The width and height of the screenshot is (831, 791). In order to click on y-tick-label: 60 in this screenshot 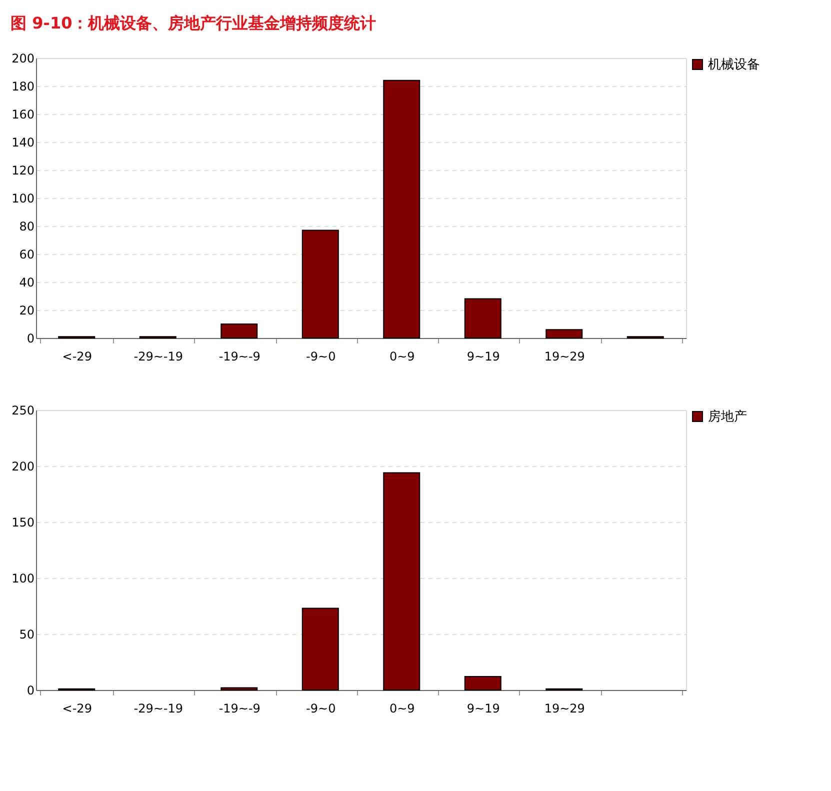, I will do `click(26, 255)`.